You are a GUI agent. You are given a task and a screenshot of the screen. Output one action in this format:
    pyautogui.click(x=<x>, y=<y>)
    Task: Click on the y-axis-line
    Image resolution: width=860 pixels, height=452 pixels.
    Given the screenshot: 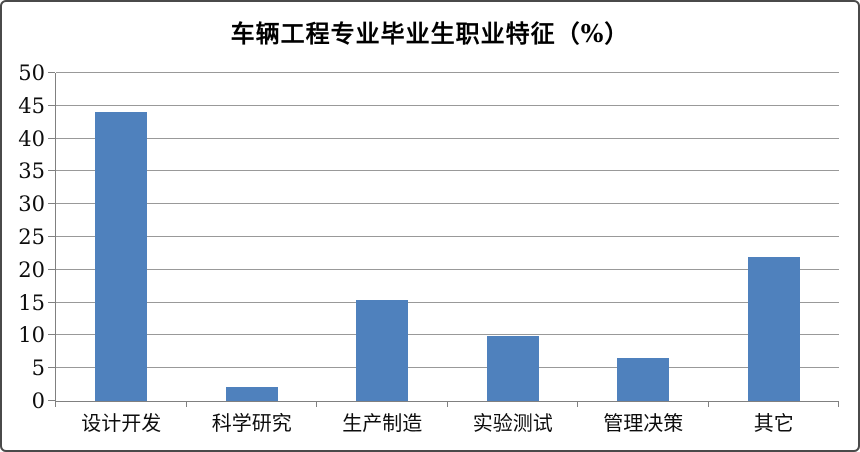 What is the action you would take?
    pyautogui.click(x=55, y=237)
    